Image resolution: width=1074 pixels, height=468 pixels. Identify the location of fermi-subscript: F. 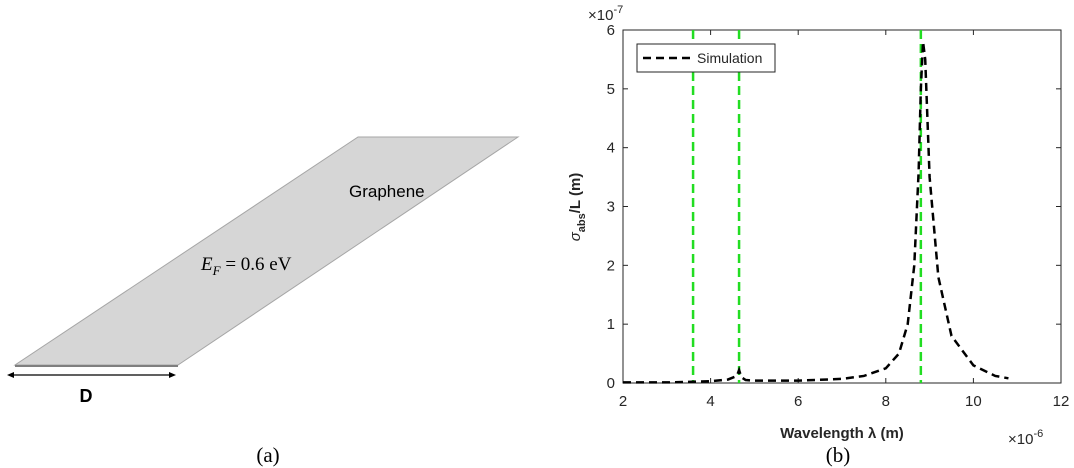
(217, 270).